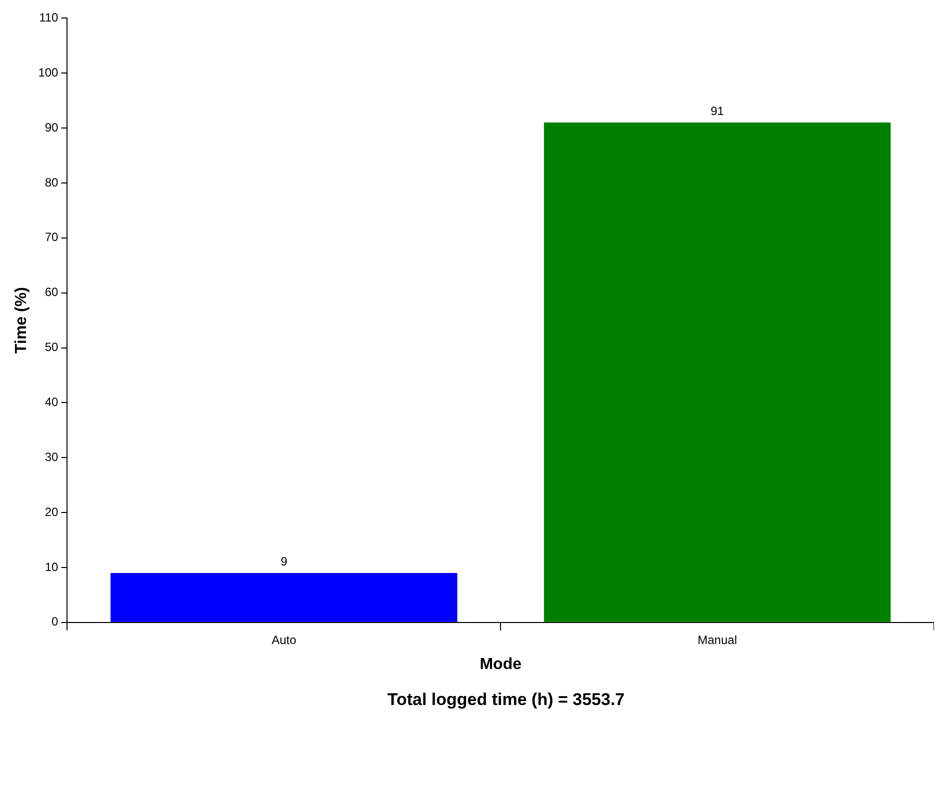 This screenshot has width=942, height=788. Describe the element at coordinates (51, 511) in the screenshot. I see `y-tick-label: 20` at that location.